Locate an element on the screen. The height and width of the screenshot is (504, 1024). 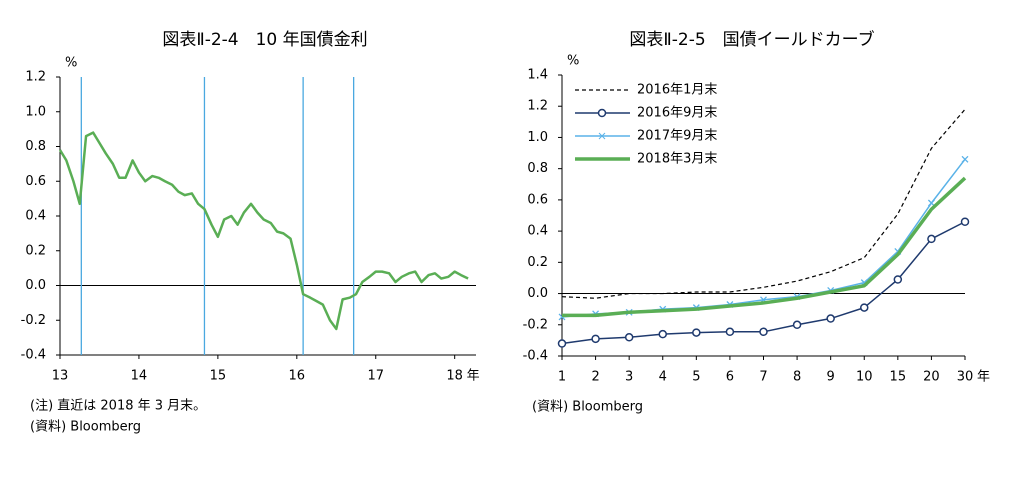
x-tick-label: 18 is located at coordinates (454, 376).